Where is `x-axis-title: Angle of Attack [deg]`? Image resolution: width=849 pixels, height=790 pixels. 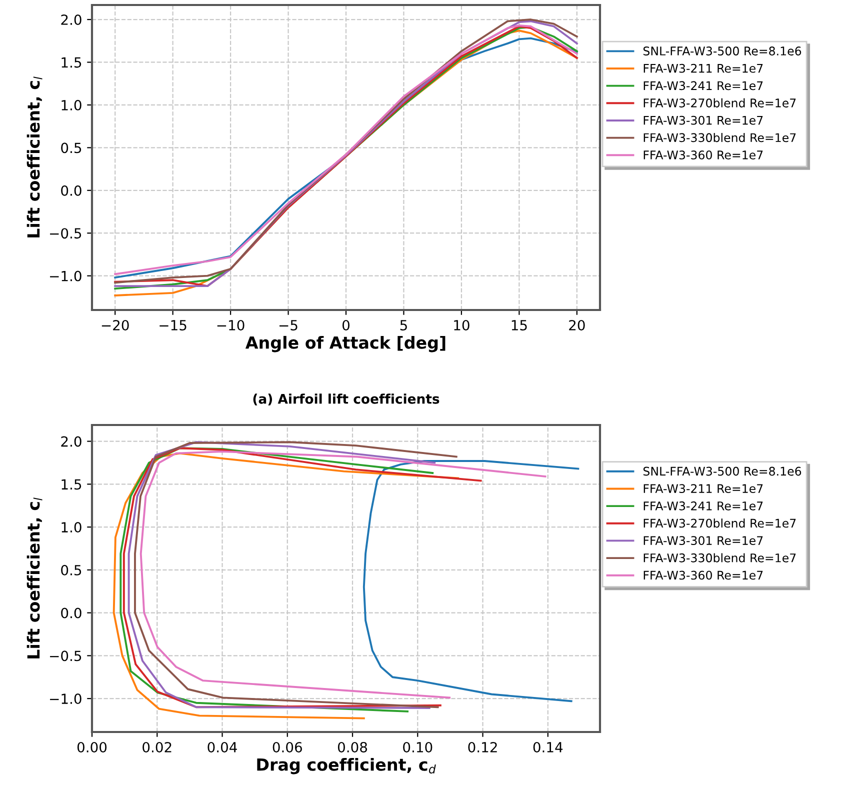
x-axis-title: Angle of Attack [deg] is located at coordinates (345, 344).